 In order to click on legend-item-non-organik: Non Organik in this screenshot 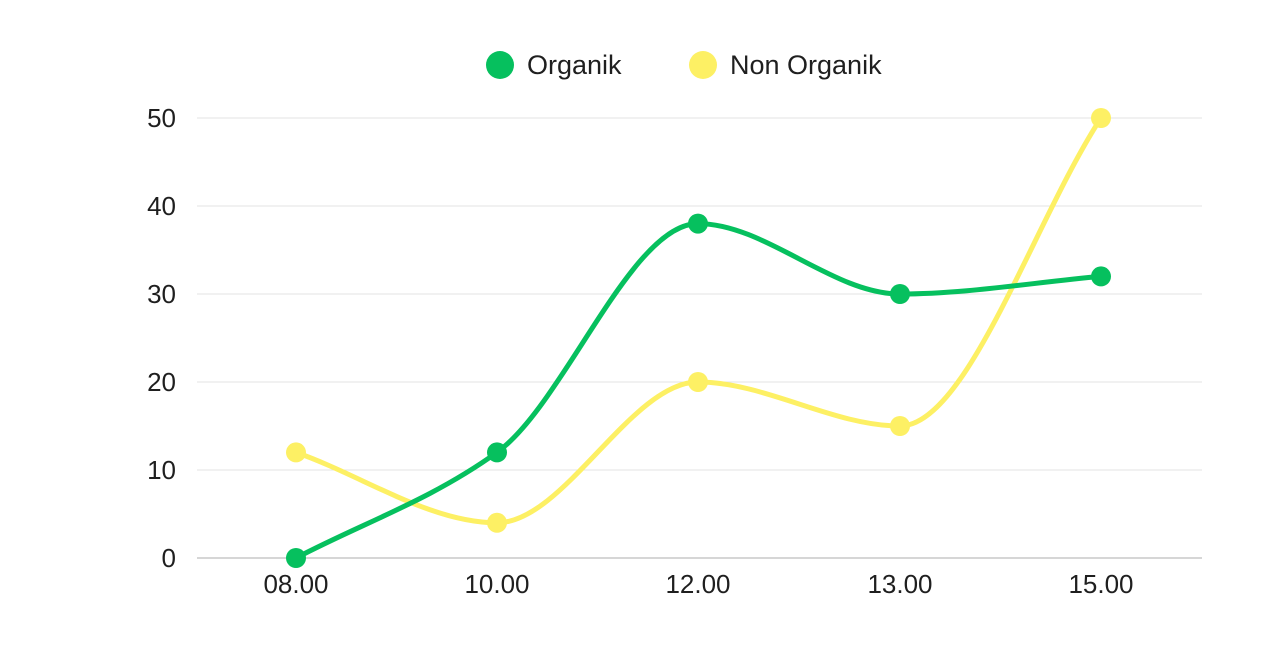, I will do `click(785, 65)`.